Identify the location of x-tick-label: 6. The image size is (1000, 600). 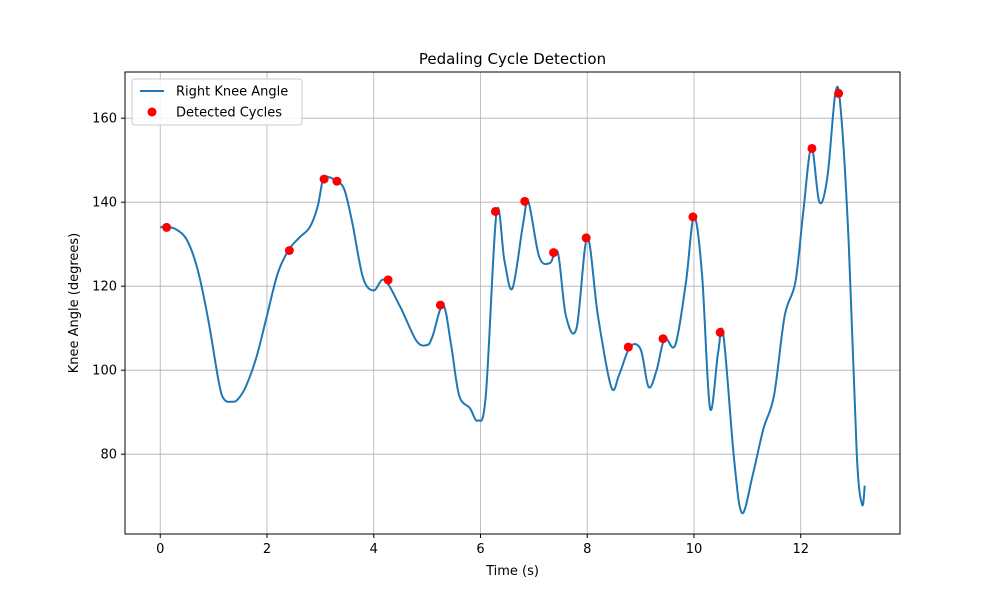
(480, 549).